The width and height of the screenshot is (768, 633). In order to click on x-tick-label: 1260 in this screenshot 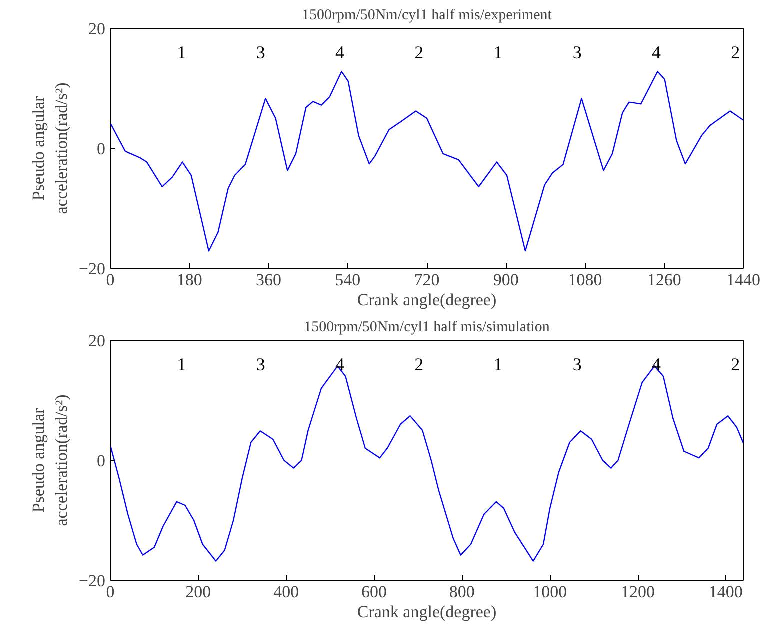, I will do `click(664, 280)`.